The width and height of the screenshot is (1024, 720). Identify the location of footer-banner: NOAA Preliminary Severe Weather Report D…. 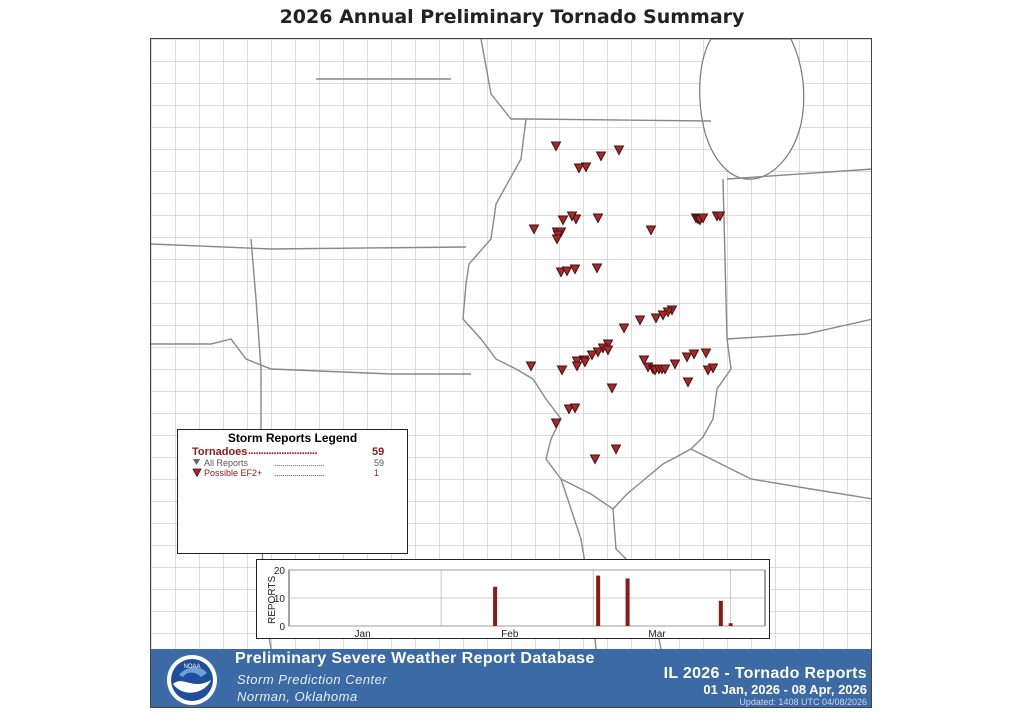
(511, 678).